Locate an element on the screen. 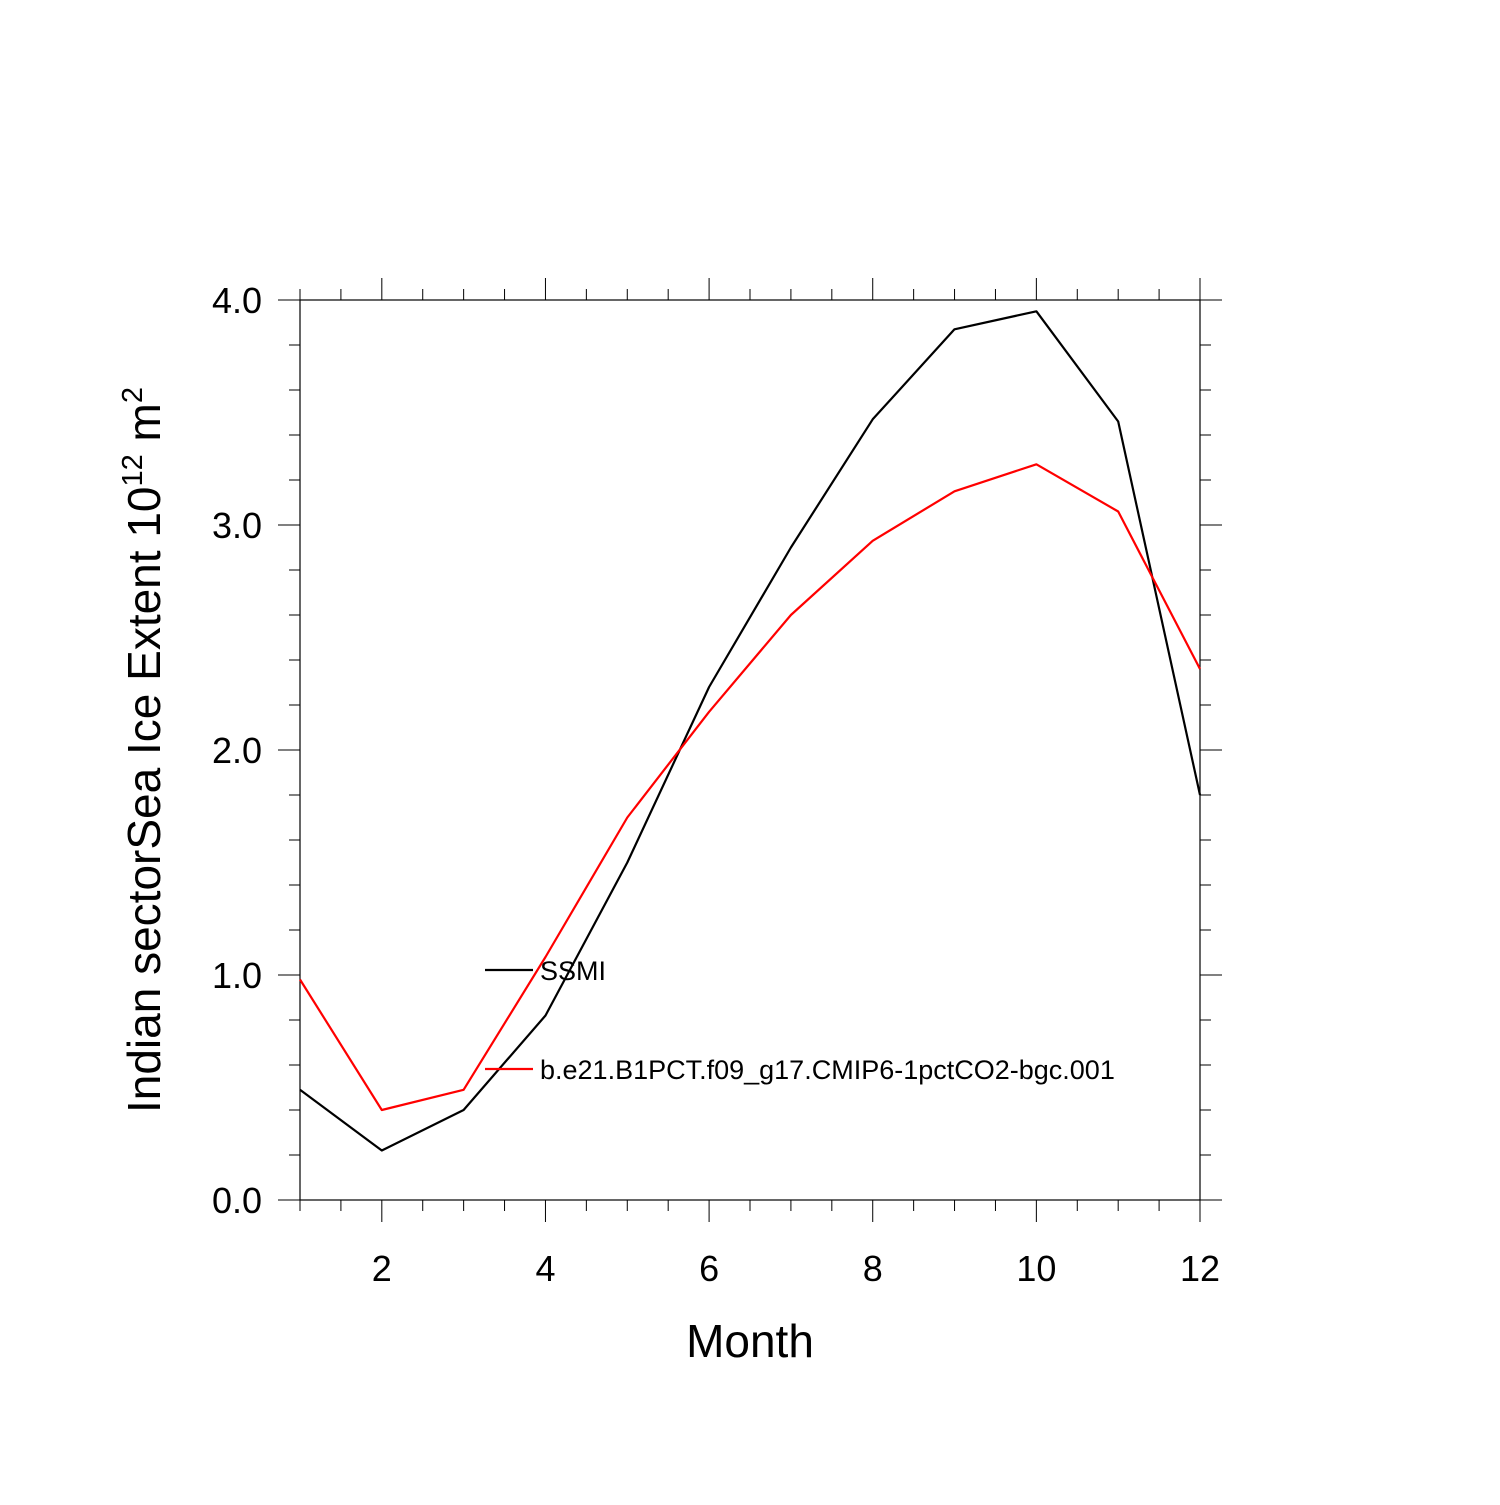 Image resolution: width=1500 pixels, height=1505 pixels. x-tick-label: 10 is located at coordinates (1036, 1268).